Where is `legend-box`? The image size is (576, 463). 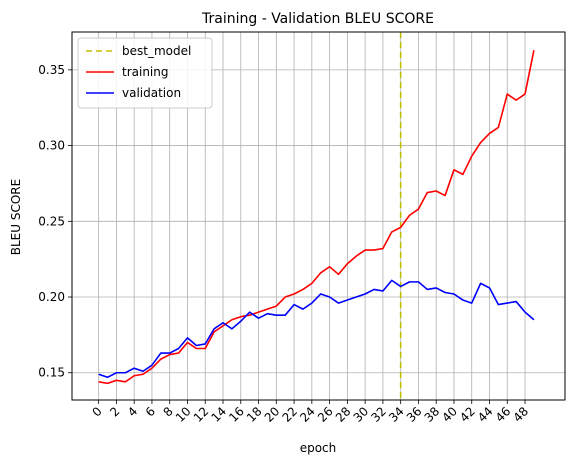 legend-box is located at coordinates (145, 73).